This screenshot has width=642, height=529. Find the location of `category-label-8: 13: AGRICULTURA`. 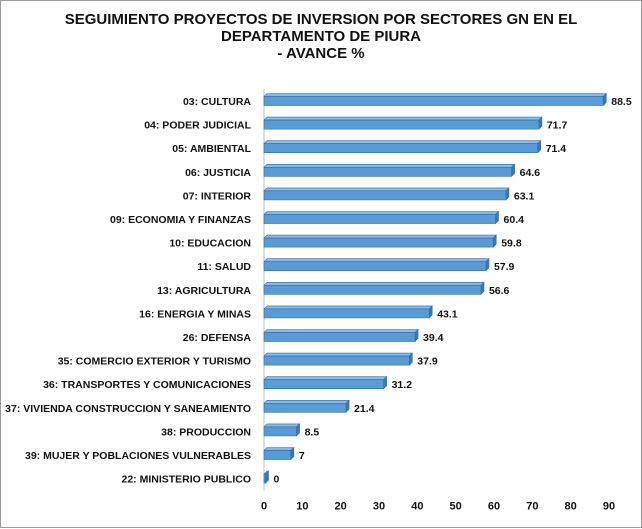

category-label-8: 13: AGRICULTURA is located at coordinates (204, 291).